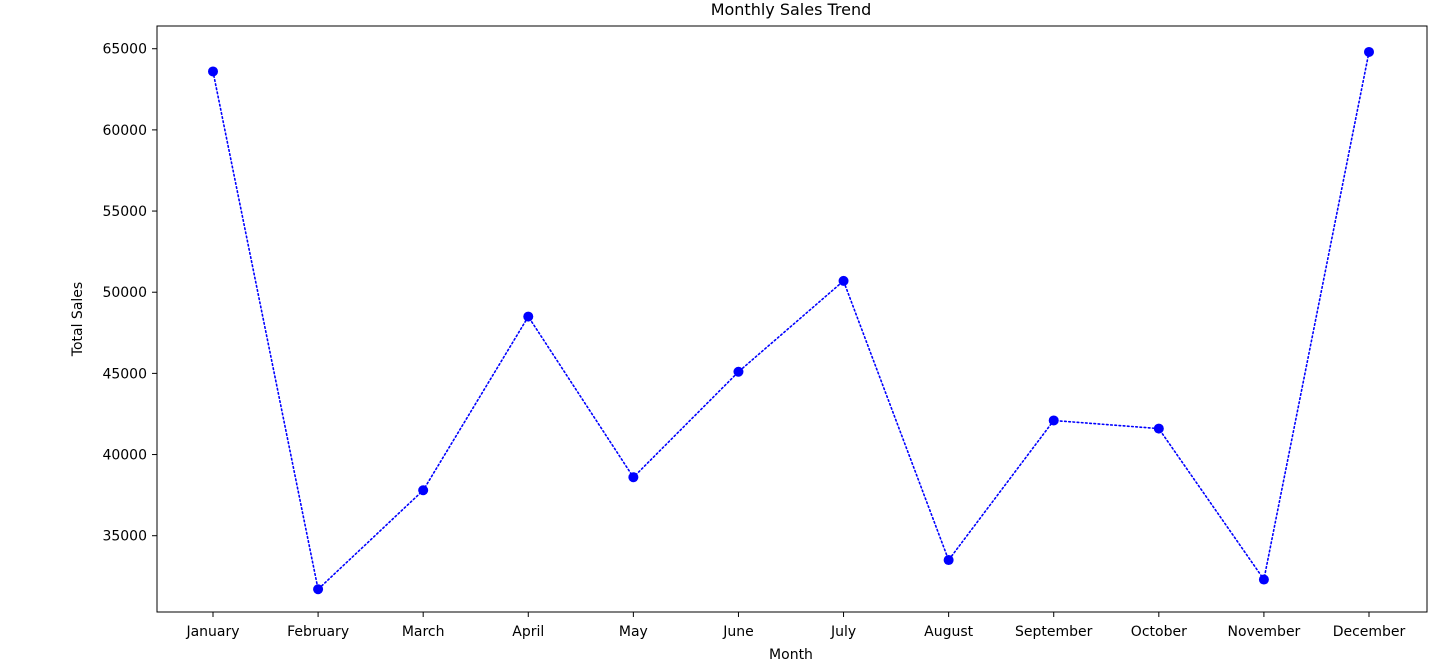 The width and height of the screenshot is (1442, 672). I want to click on x-tick-label: May, so click(633, 632).